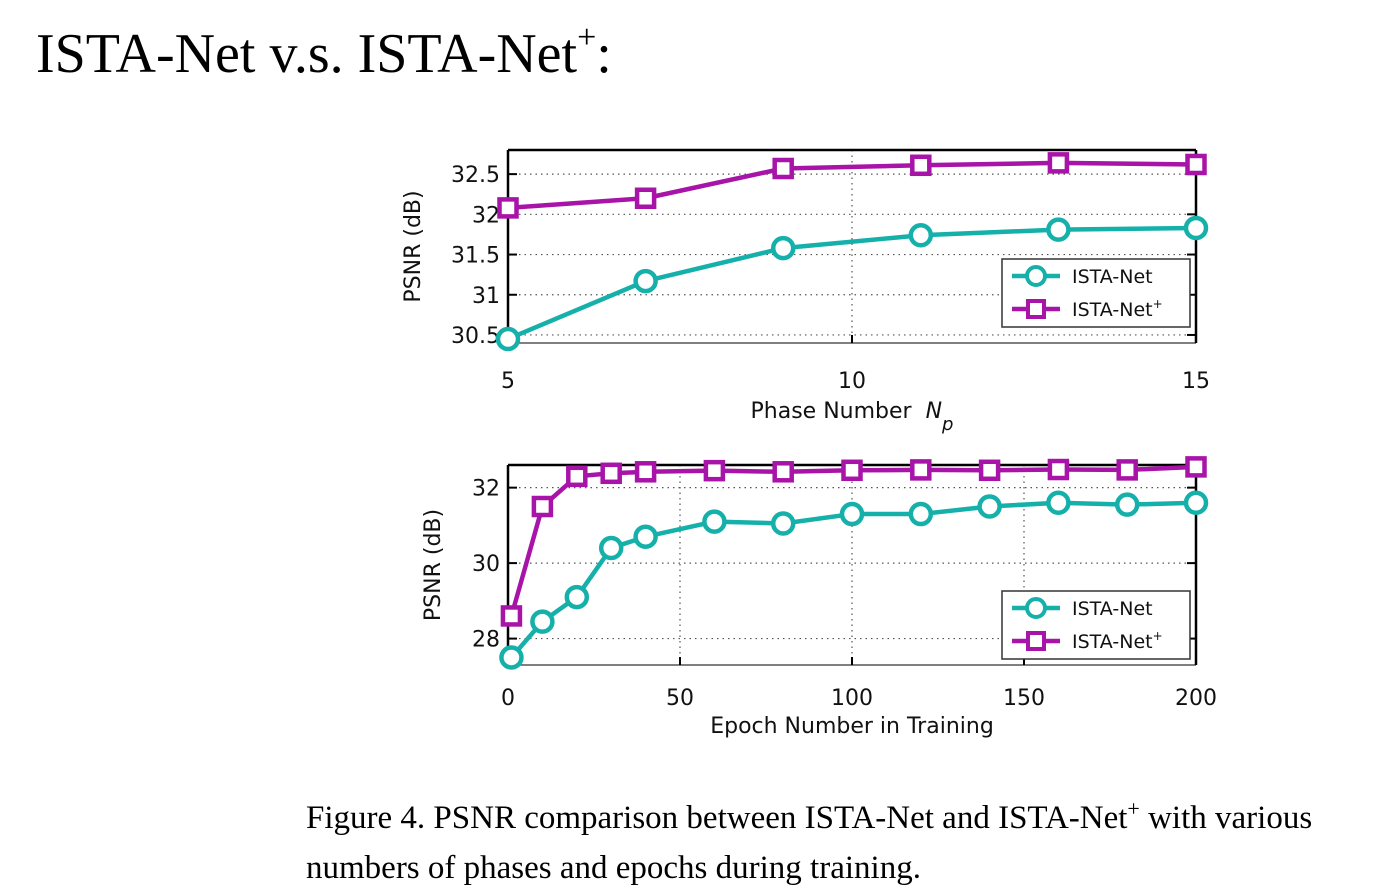 The width and height of the screenshot is (1375, 893). I want to click on y-tick-label: 32.5, so click(475, 175).